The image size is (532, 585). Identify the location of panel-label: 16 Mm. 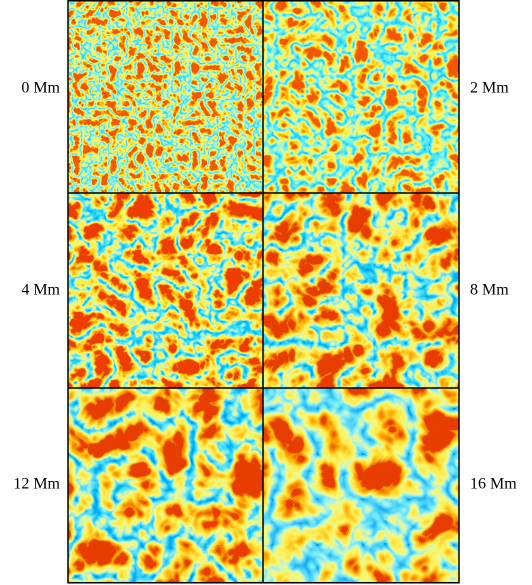
(493, 484).